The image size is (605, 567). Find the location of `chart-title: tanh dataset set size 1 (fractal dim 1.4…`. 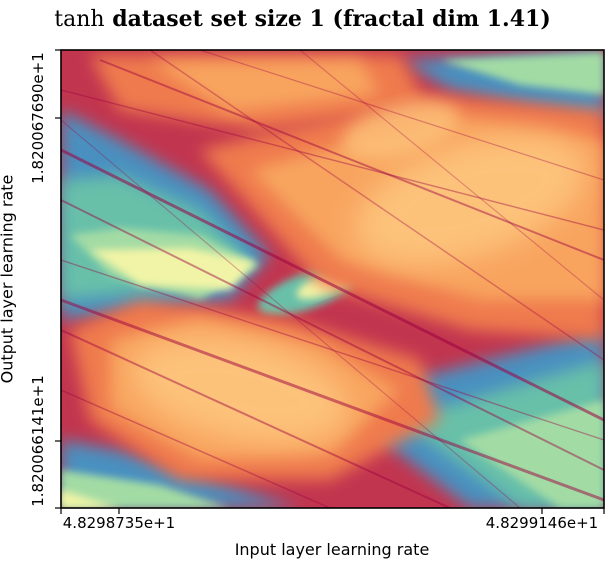

chart-title: tanh dataset set size 1 (fractal dim 1.4… is located at coordinates (302, 19).